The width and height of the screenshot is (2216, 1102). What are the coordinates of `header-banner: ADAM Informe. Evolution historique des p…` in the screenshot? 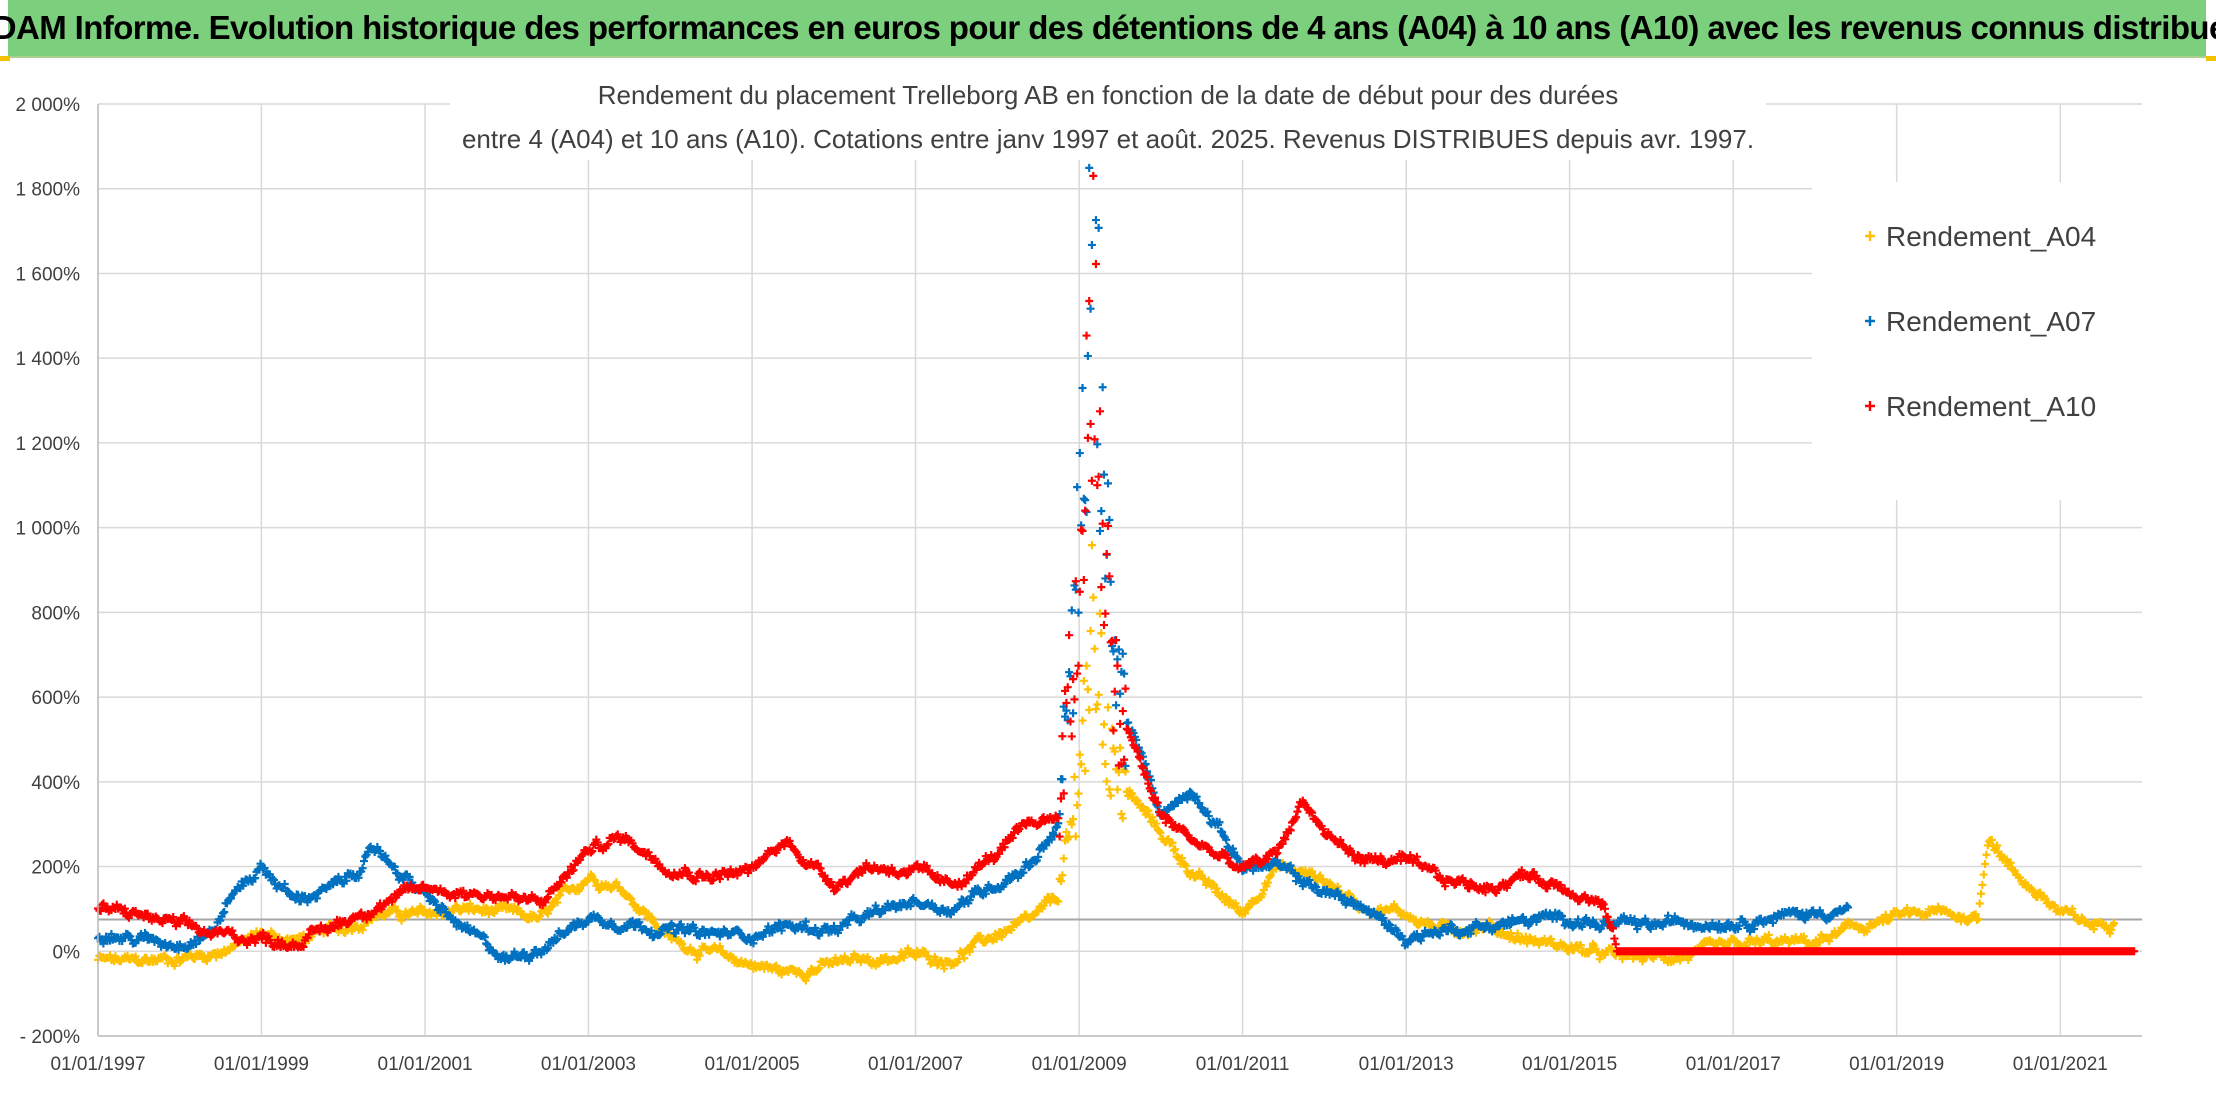 It's located at (1108, 29).